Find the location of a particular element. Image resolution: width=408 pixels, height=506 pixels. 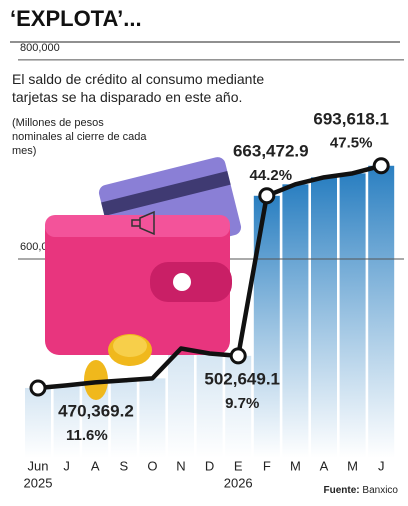

y-tick-label: 800,000 is located at coordinates (40, 48).